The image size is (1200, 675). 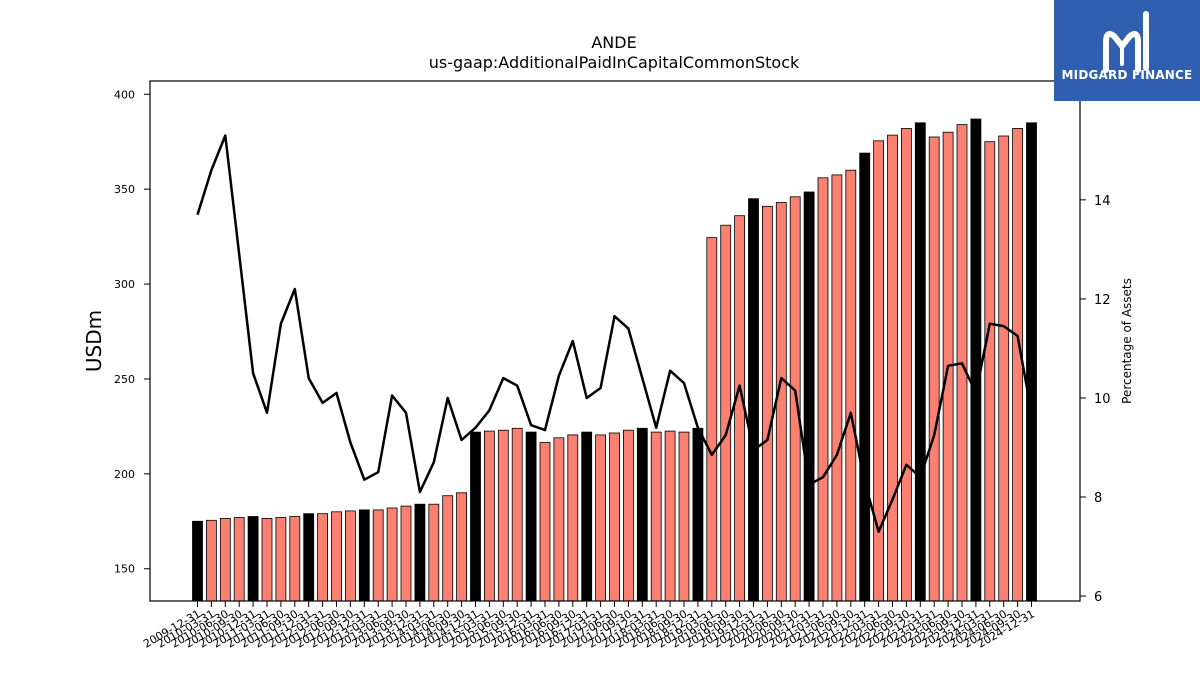 What do you see at coordinates (132, 332) in the screenshot?
I see `left-y-axis: 150 200 250 300 350 400` at bounding box center [132, 332].